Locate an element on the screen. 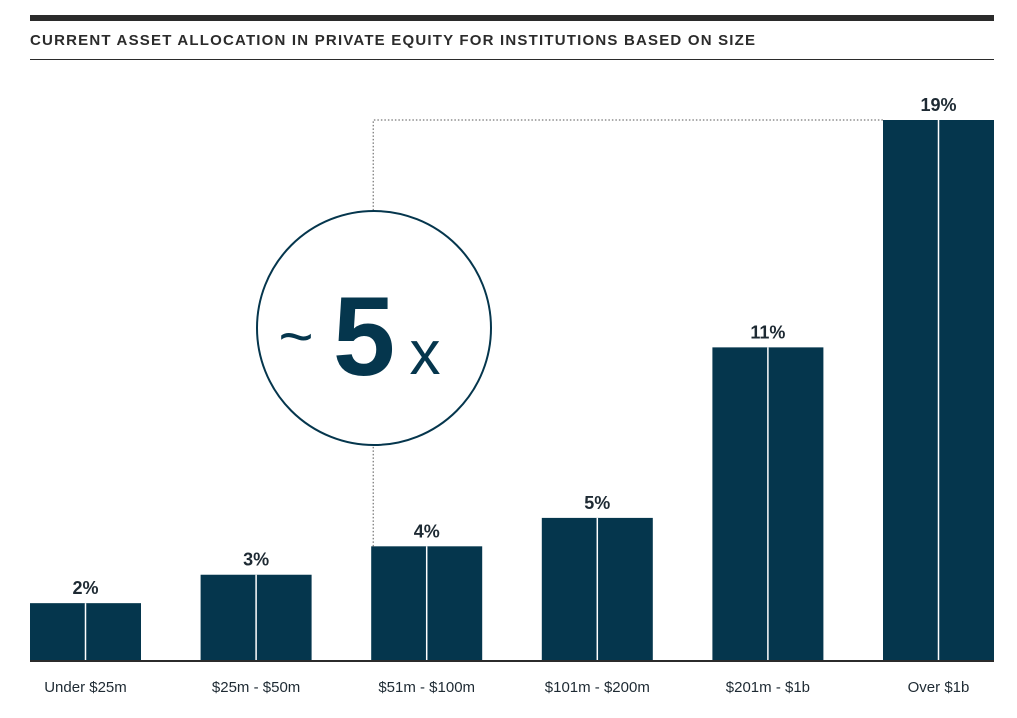 The width and height of the screenshot is (1017, 718). callout-suffix: x is located at coordinates (425, 353).